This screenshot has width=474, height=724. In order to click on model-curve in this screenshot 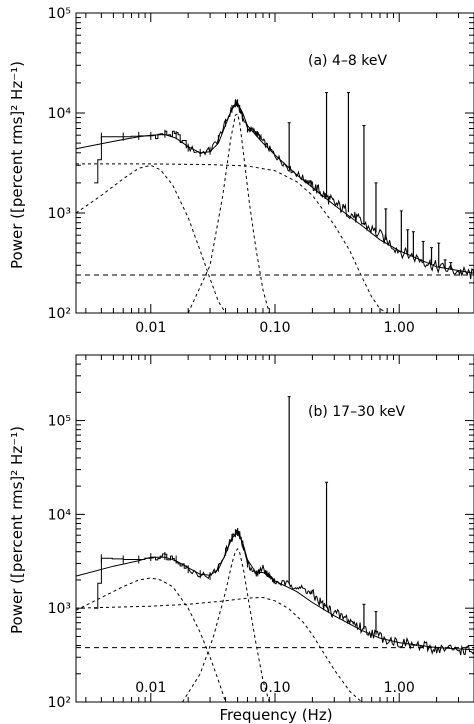, I will do `click(274, 591)`.